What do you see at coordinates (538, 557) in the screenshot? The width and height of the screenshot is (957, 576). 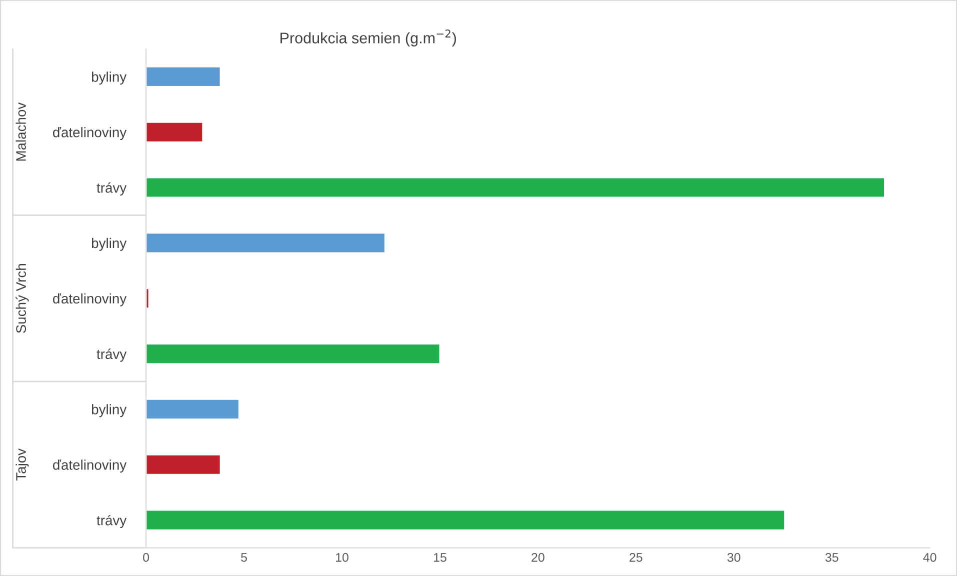 I see `x-tick-label: 20` at bounding box center [538, 557].